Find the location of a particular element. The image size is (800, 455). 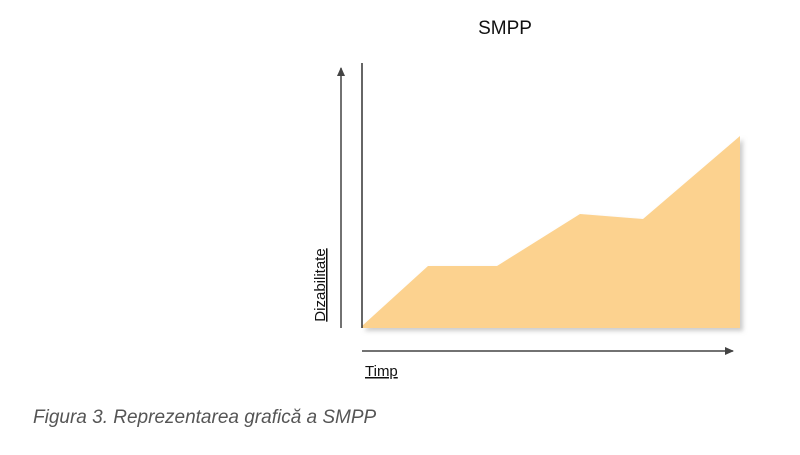

figure-title: SMPP is located at coordinates (505, 28).